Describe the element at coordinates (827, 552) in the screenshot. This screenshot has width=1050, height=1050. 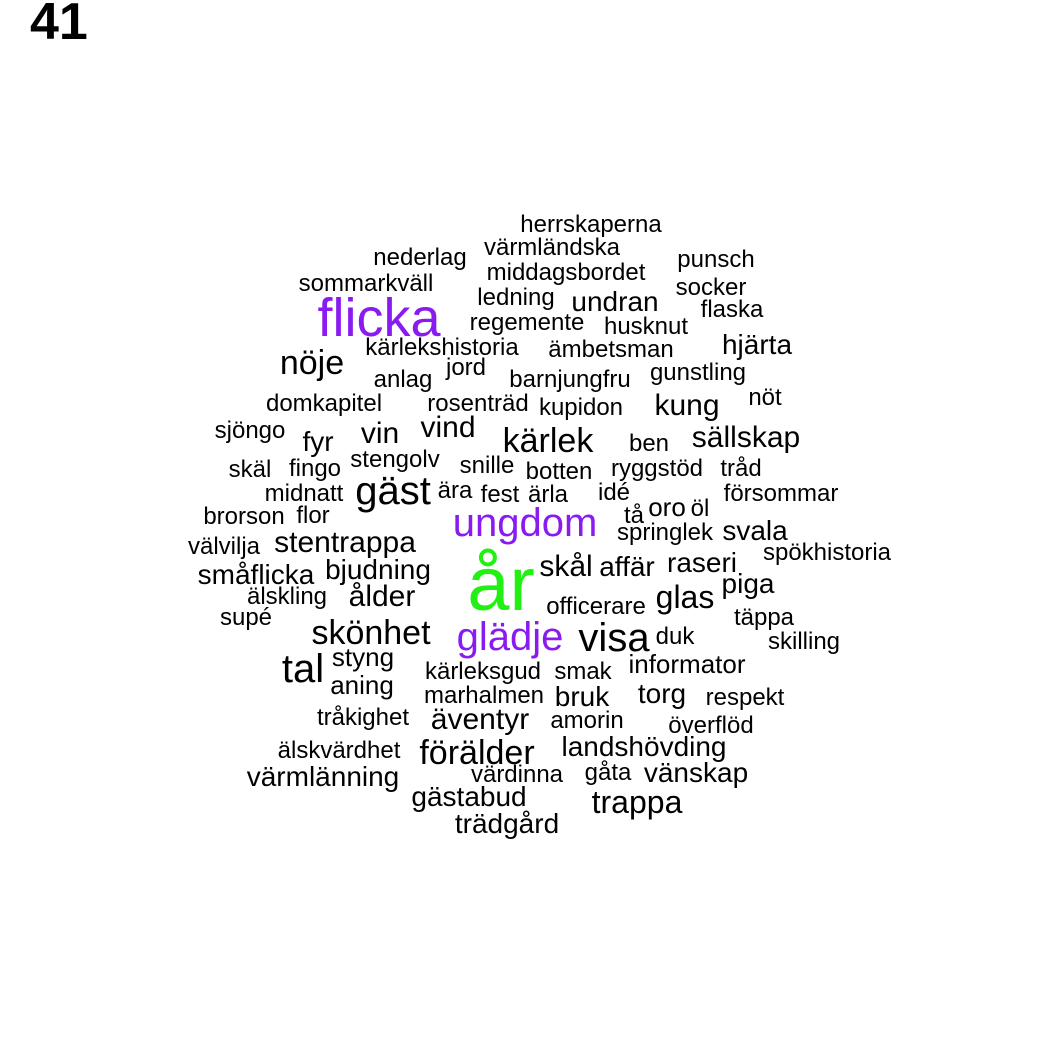
I see `word-spokhistoria: spökhistoria` at that location.